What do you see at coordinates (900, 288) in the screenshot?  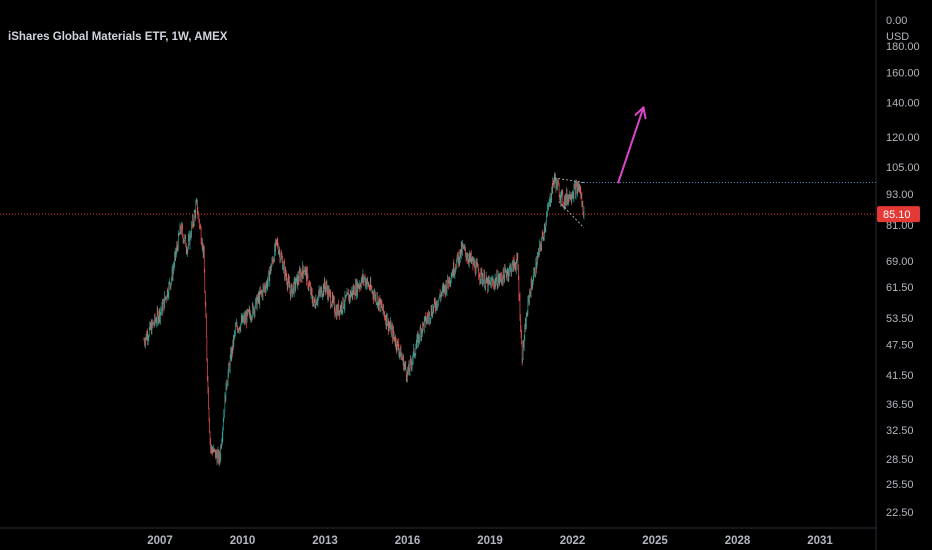 I see `y-tick-label: 61.50` at bounding box center [900, 288].